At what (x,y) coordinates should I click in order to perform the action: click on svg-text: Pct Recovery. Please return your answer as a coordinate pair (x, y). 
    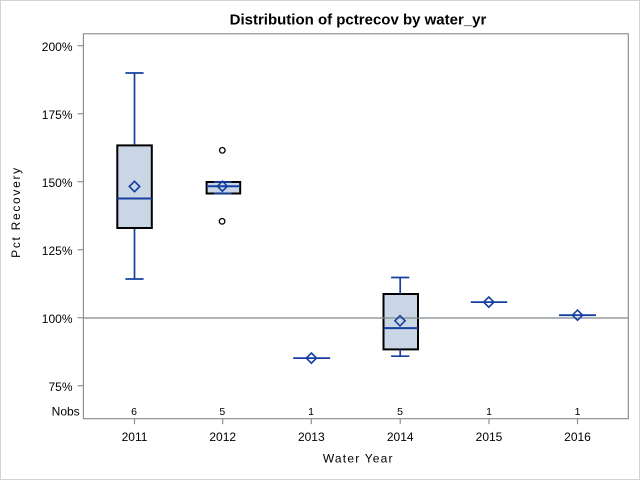
    Looking at the image, I should click on (16, 212).